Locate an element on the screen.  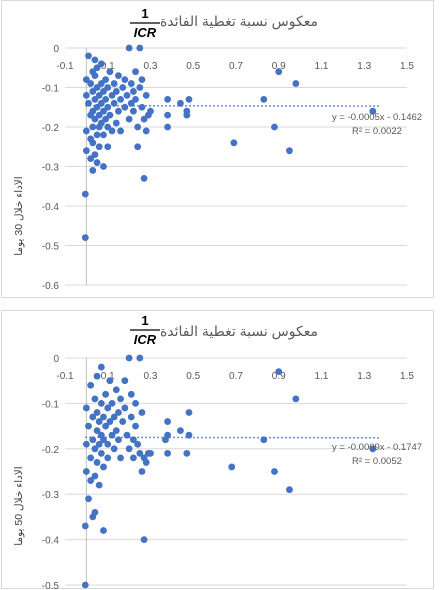
y-axis-label: الاداء خلال 30 يوما is located at coordinates (19, 215).